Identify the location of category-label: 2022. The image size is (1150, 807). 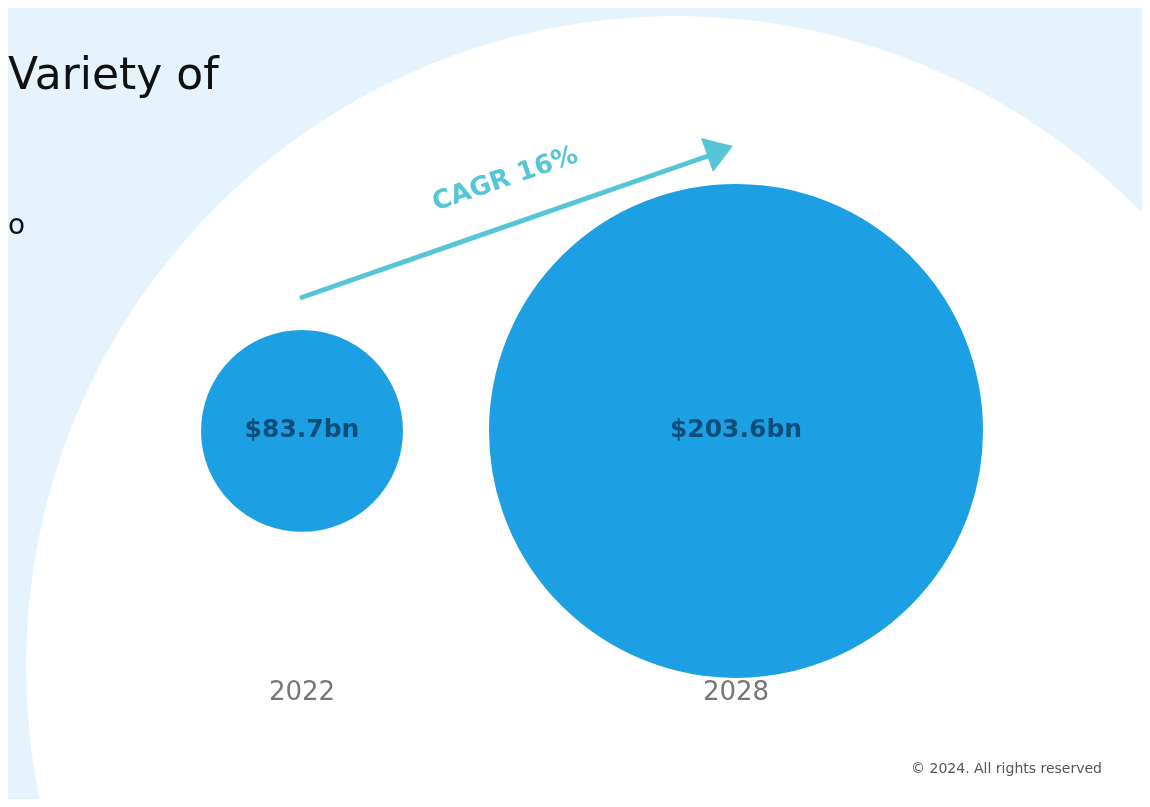
(302, 691).